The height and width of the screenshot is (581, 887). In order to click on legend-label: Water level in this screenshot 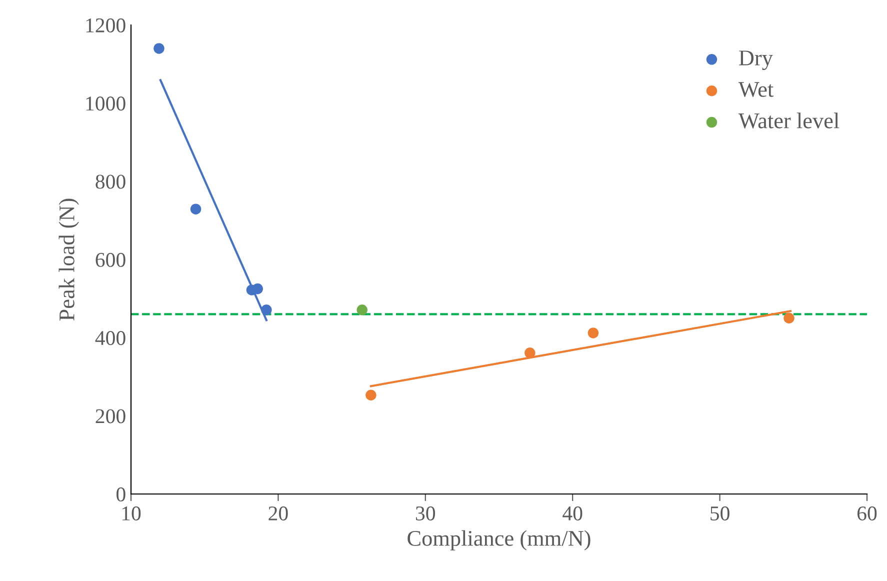, I will do `click(789, 120)`.